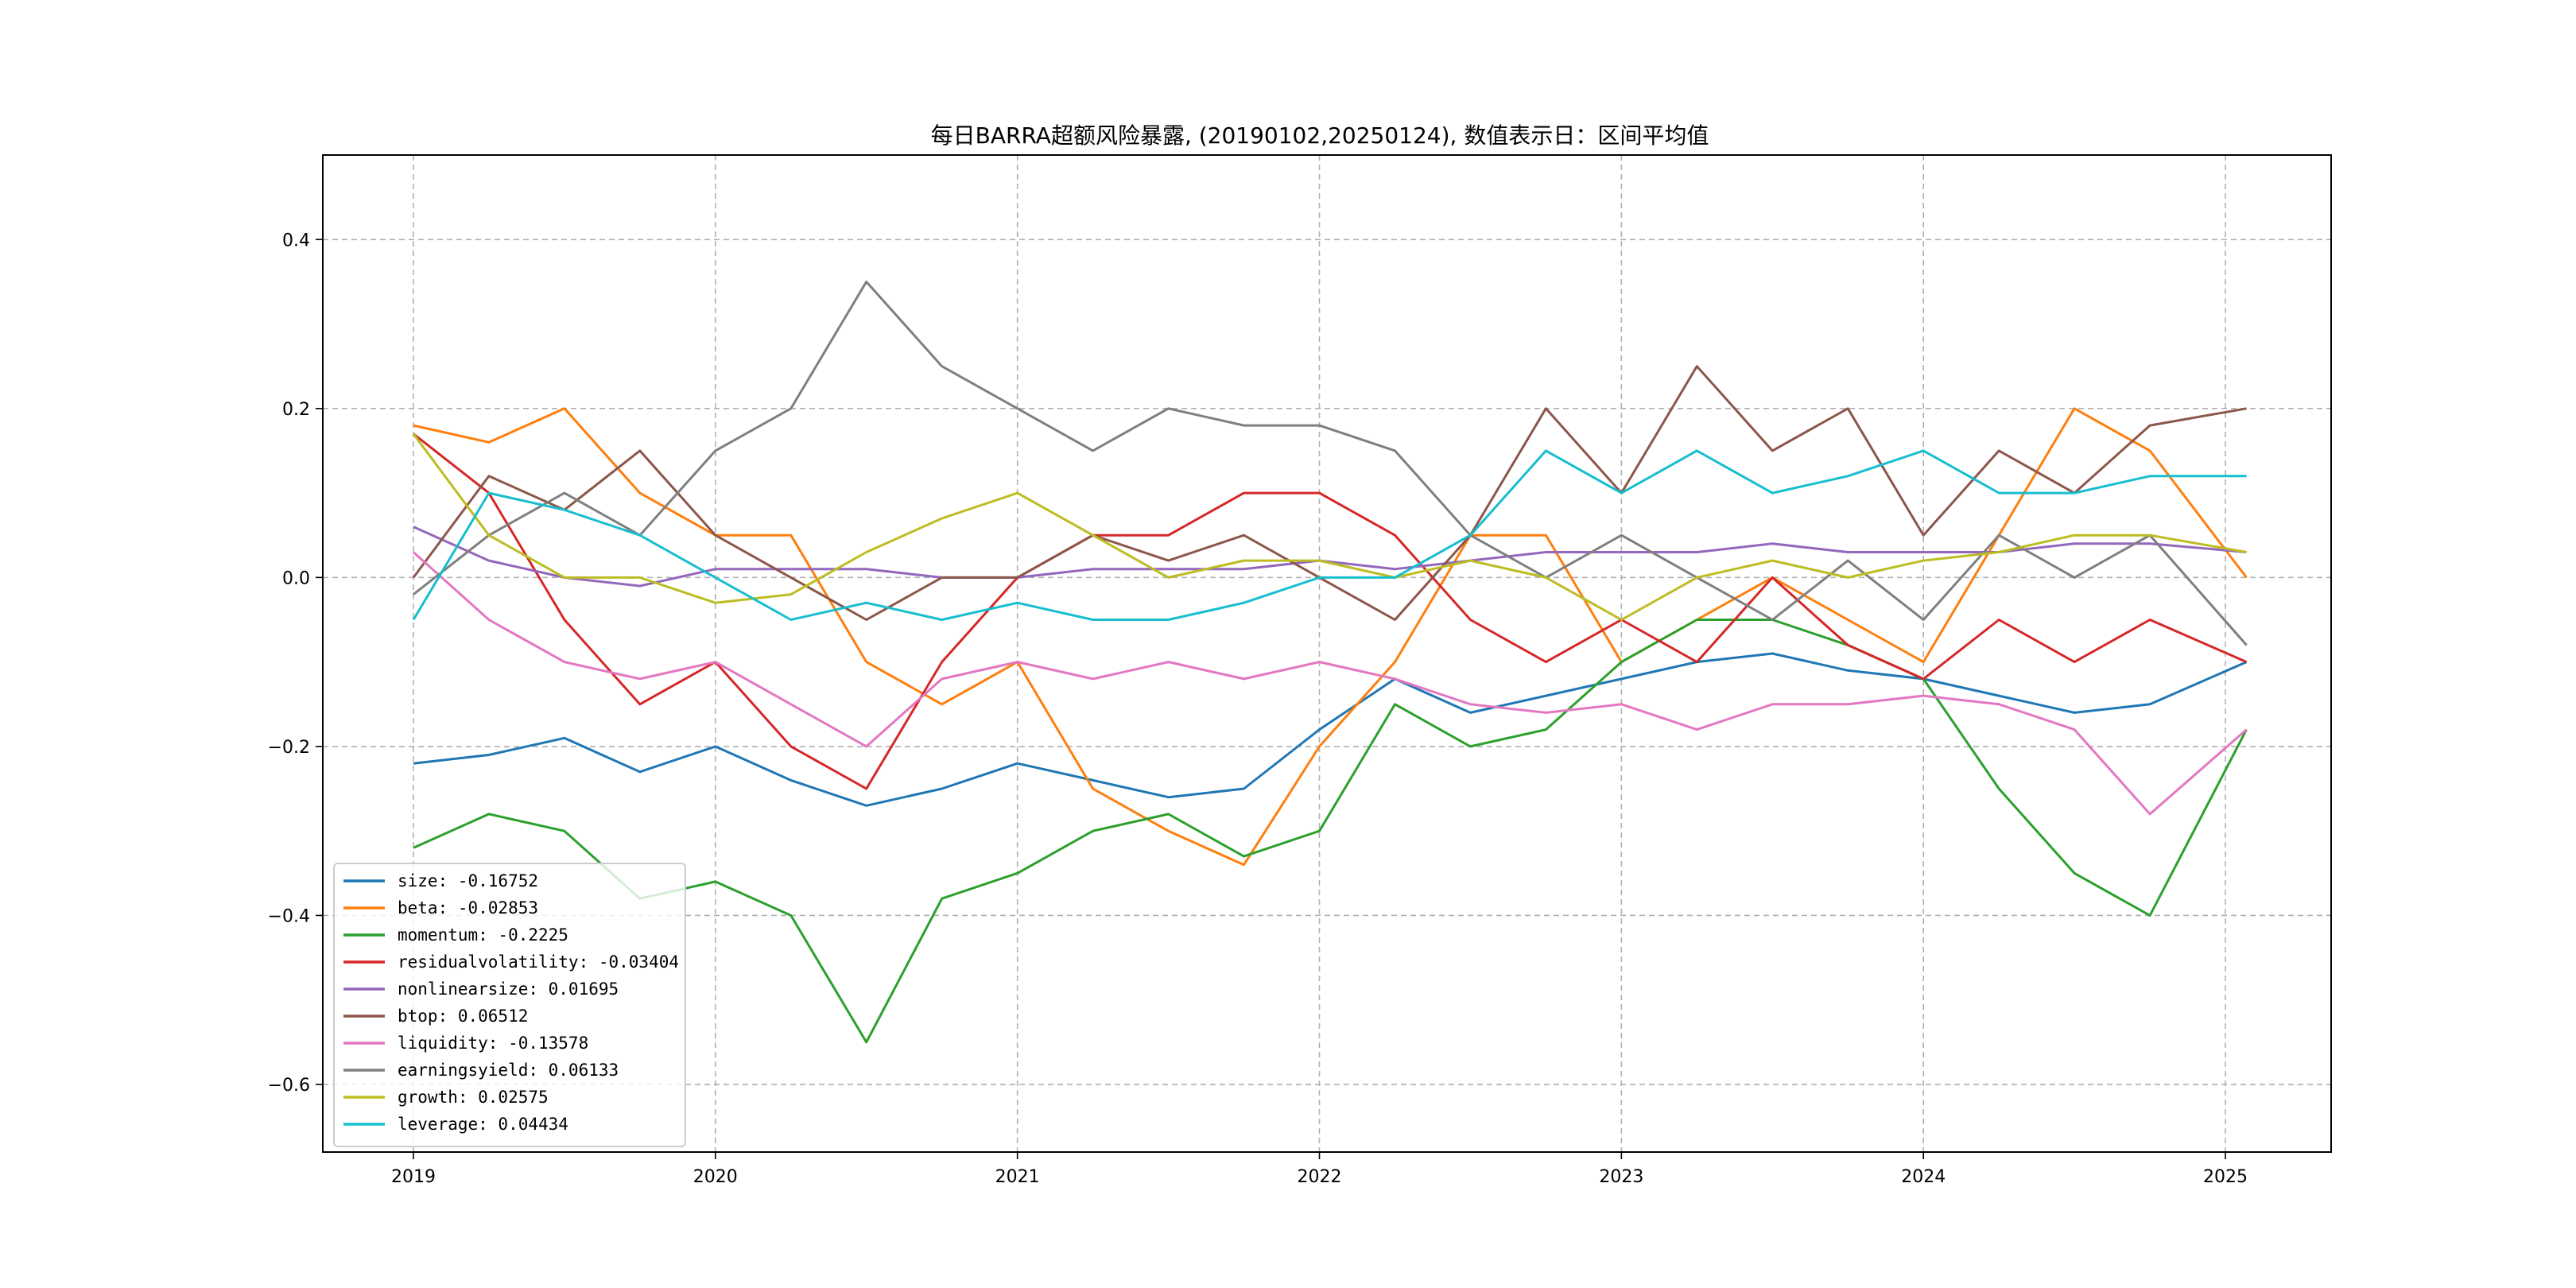 The height and width of the screenshot is (1288, 2576). I want to click on y-tick-label: −0.2, so click(289, 748).